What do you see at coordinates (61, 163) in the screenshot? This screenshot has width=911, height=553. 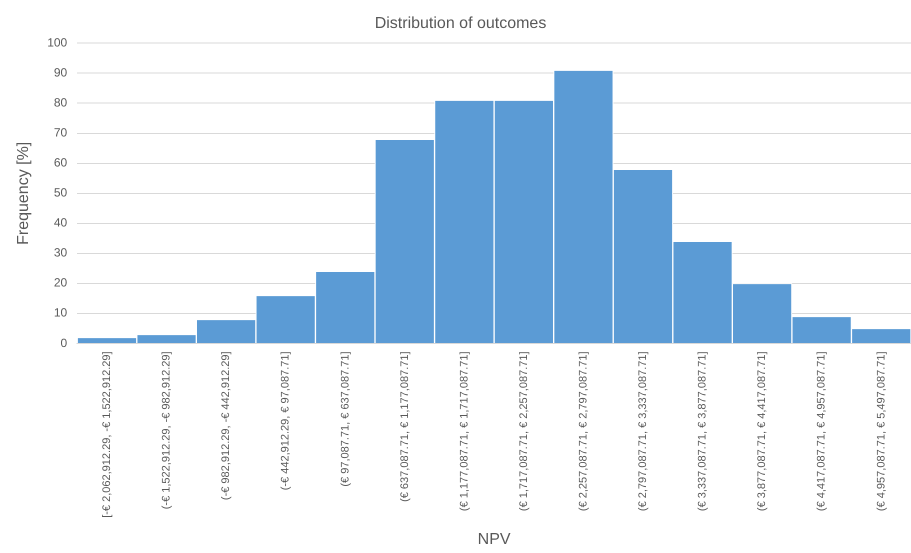 I see `y-tick-label: 60` at bounding box center [61, 163].